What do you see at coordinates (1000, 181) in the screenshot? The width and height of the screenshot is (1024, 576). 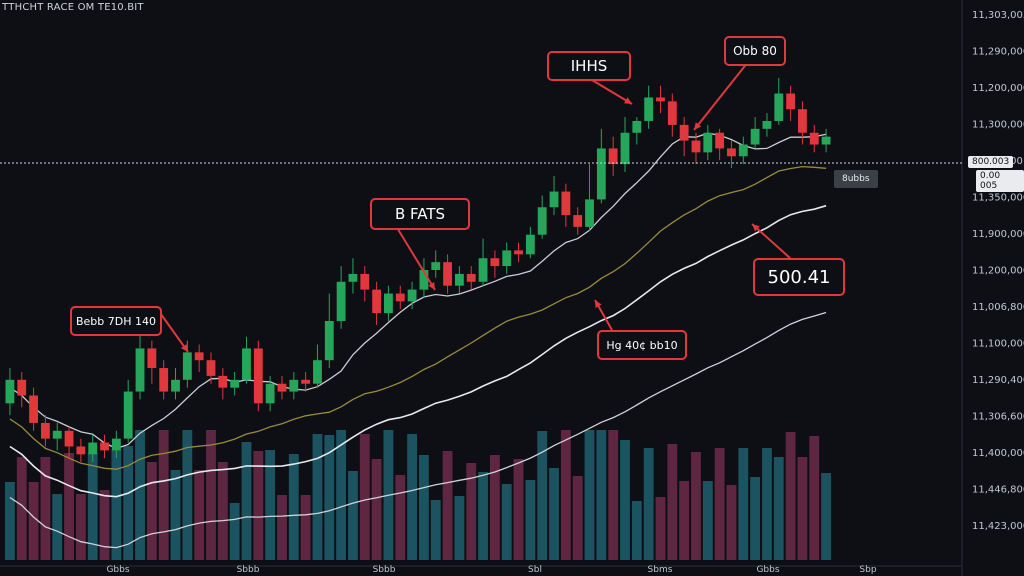 I see `current-price-tag: 0.00 005` at bounding box center [1000, 181].